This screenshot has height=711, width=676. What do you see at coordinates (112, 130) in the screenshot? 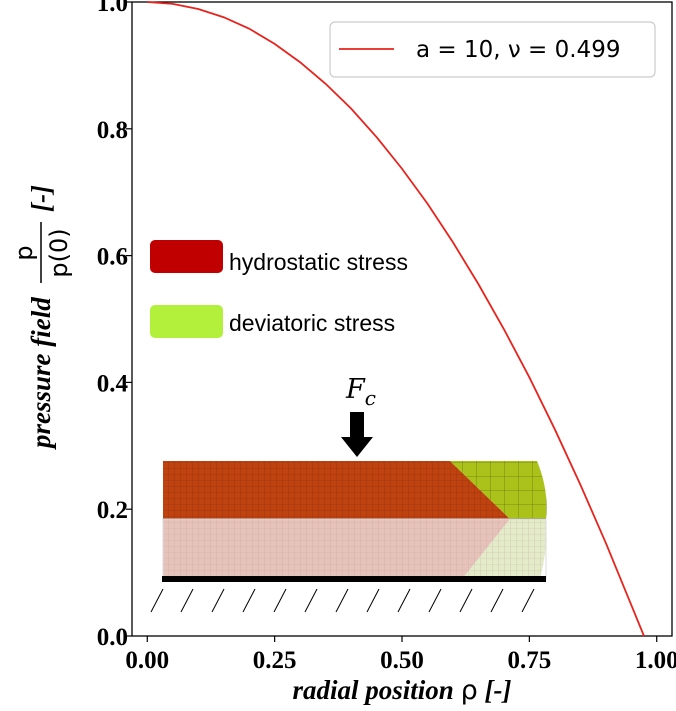
I see `y-tick-label: 0.8` at bounding box center [112, 130].